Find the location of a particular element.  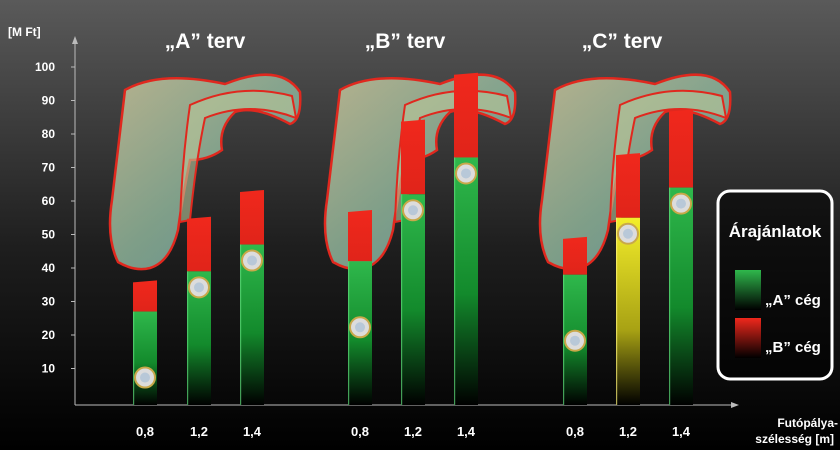

y-axis-unit-label: [M Ft] is located at coordinates (24, 32).